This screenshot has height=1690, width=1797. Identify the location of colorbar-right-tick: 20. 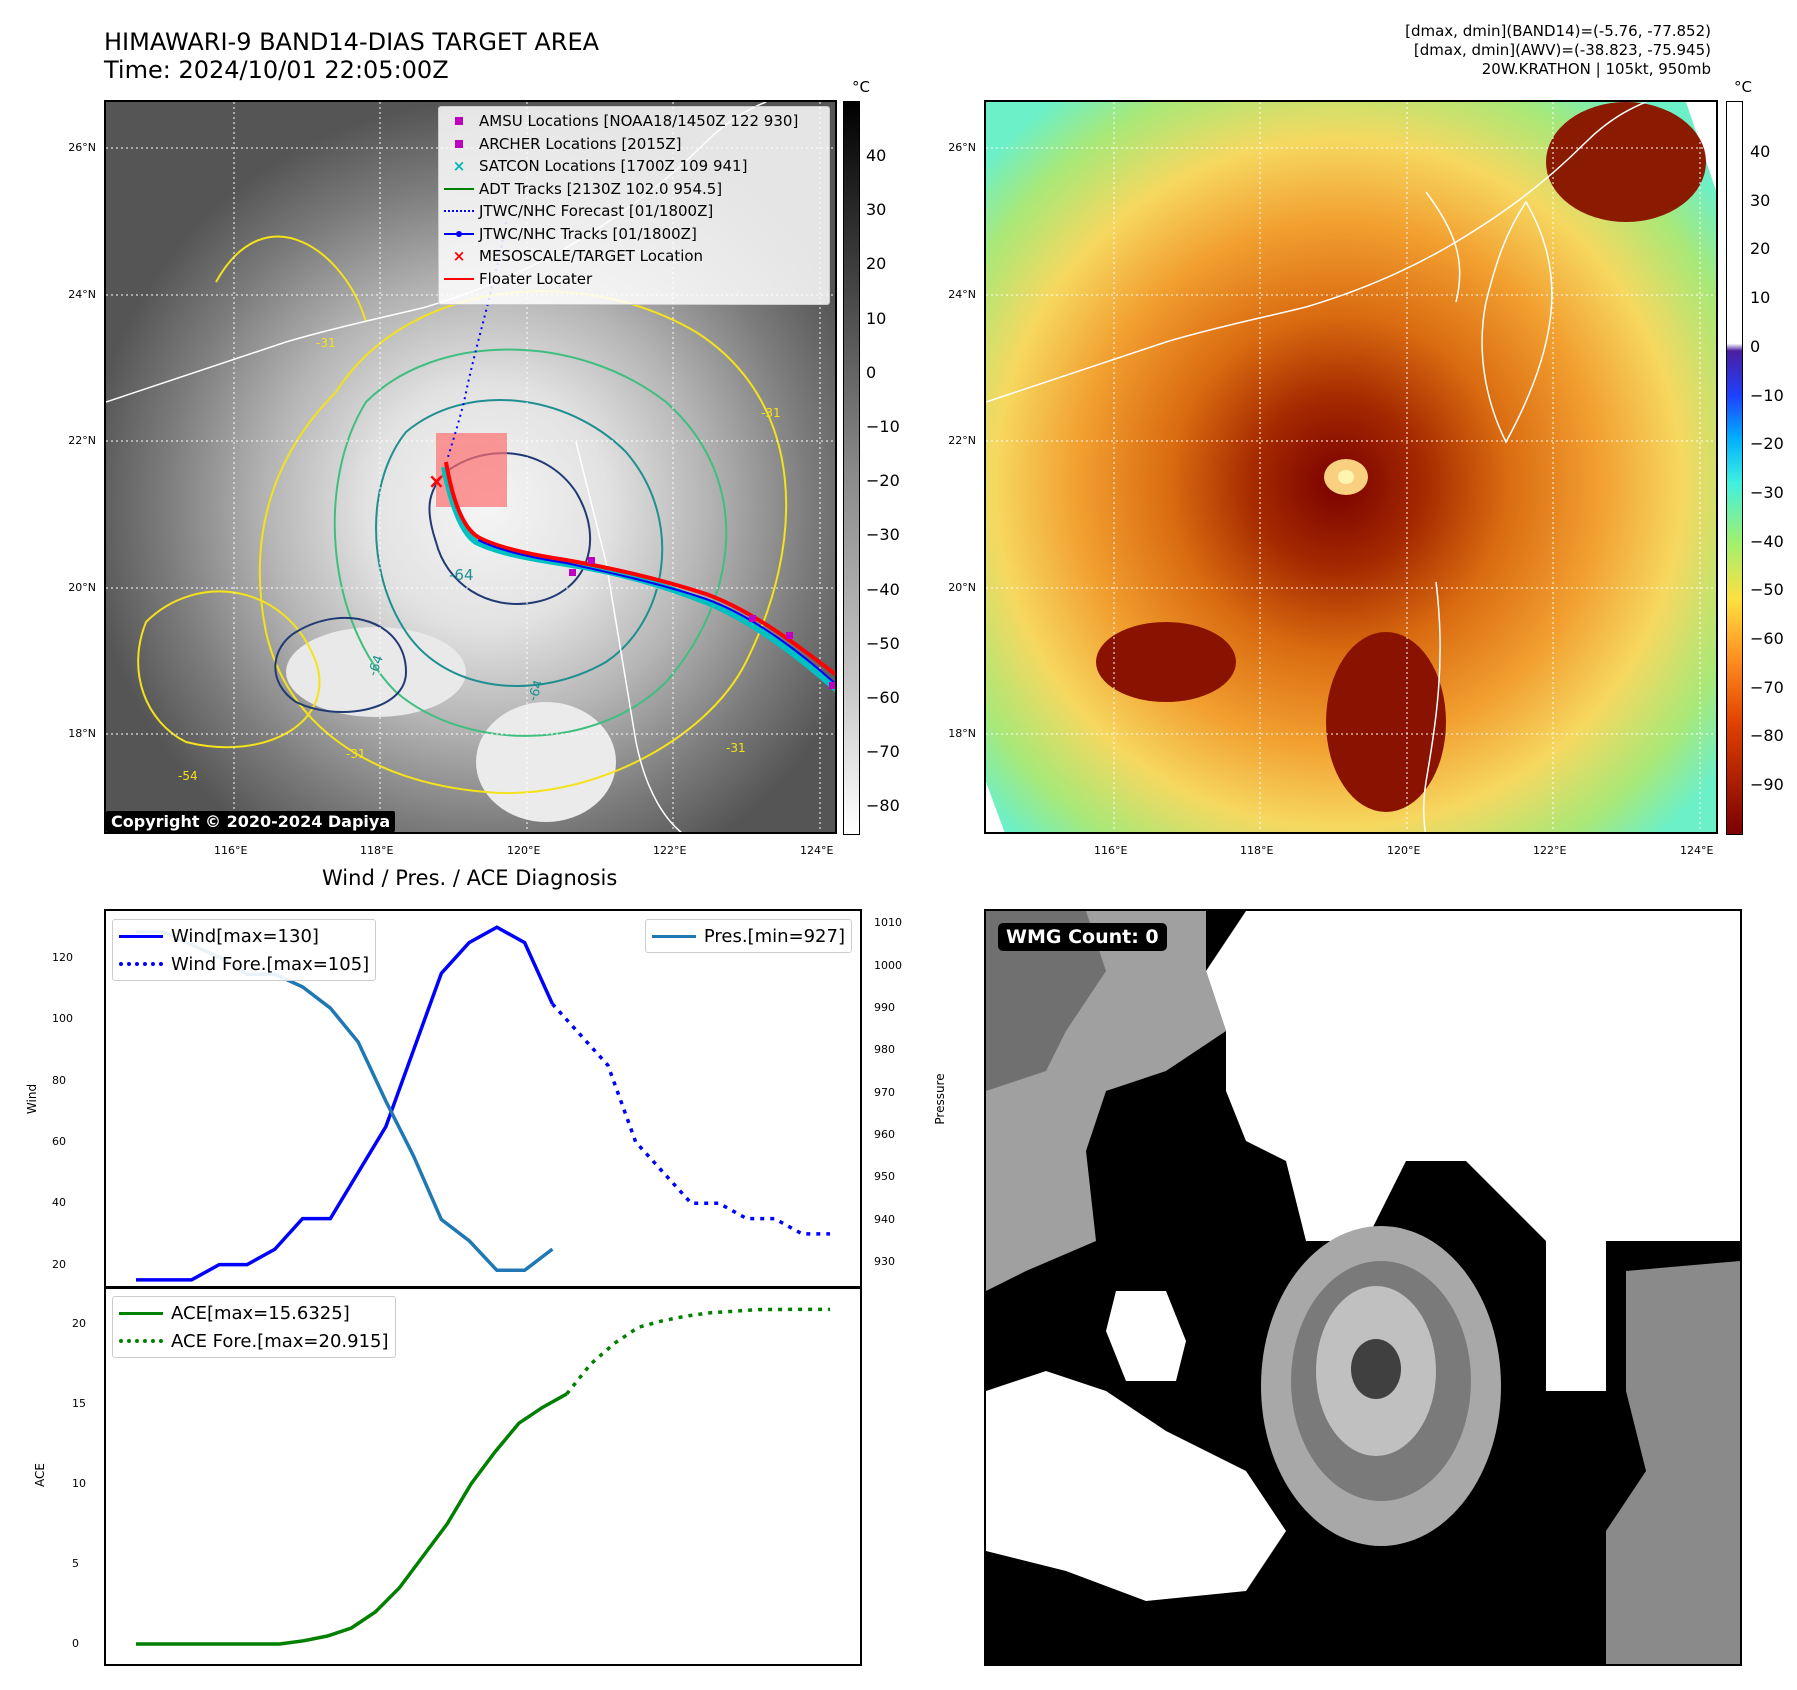
(1760, 249).